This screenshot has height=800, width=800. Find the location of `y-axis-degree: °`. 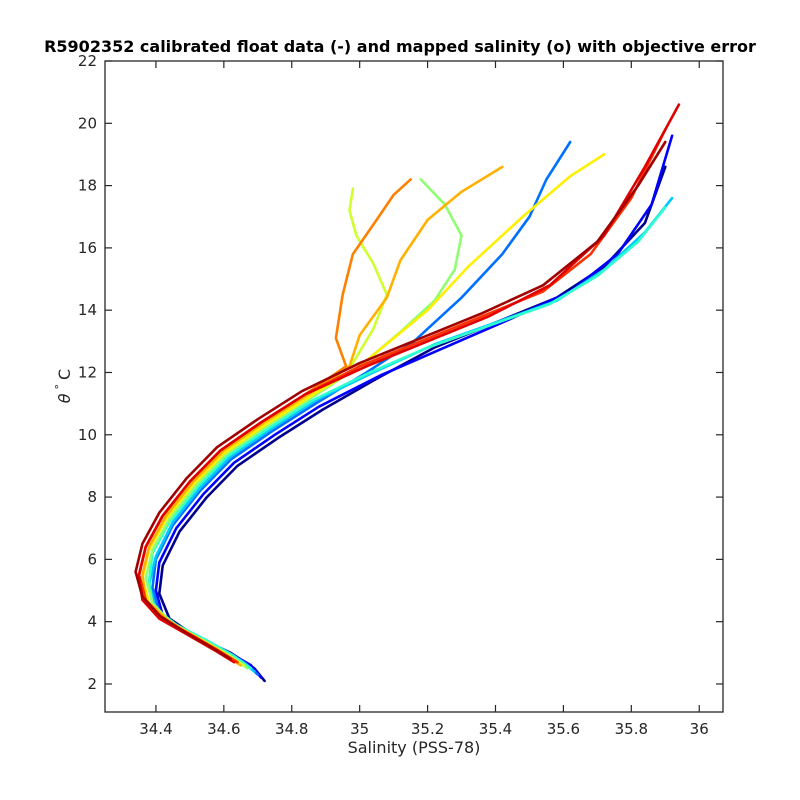

y-axis-degree: ° is located at coordinates (59, 387).